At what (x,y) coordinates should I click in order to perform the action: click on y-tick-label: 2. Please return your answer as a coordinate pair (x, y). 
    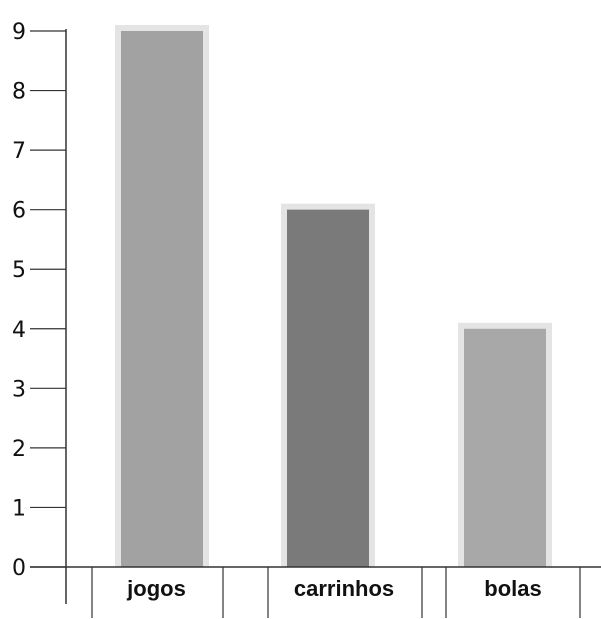
    Looking at the image, I should click on (19, 449).